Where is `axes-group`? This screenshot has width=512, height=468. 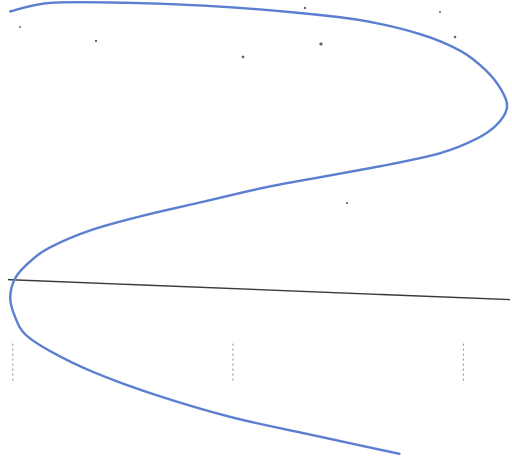 axes-group is located at coordinates (259, 289).